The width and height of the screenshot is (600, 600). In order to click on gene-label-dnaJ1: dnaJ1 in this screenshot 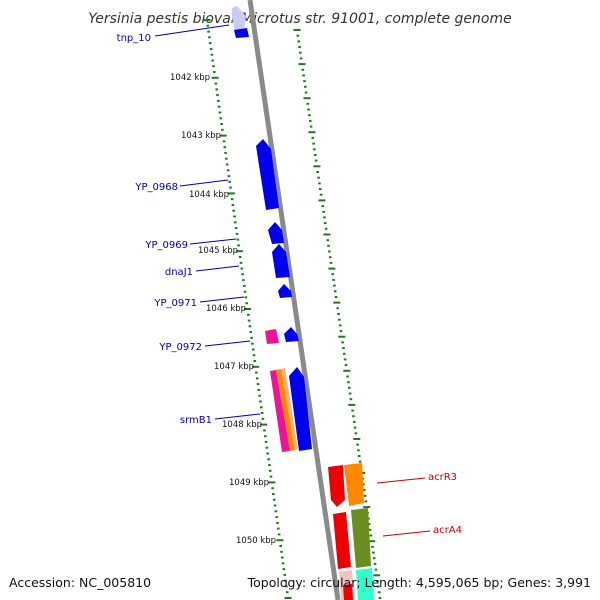, I will do `click(179, 272)`.